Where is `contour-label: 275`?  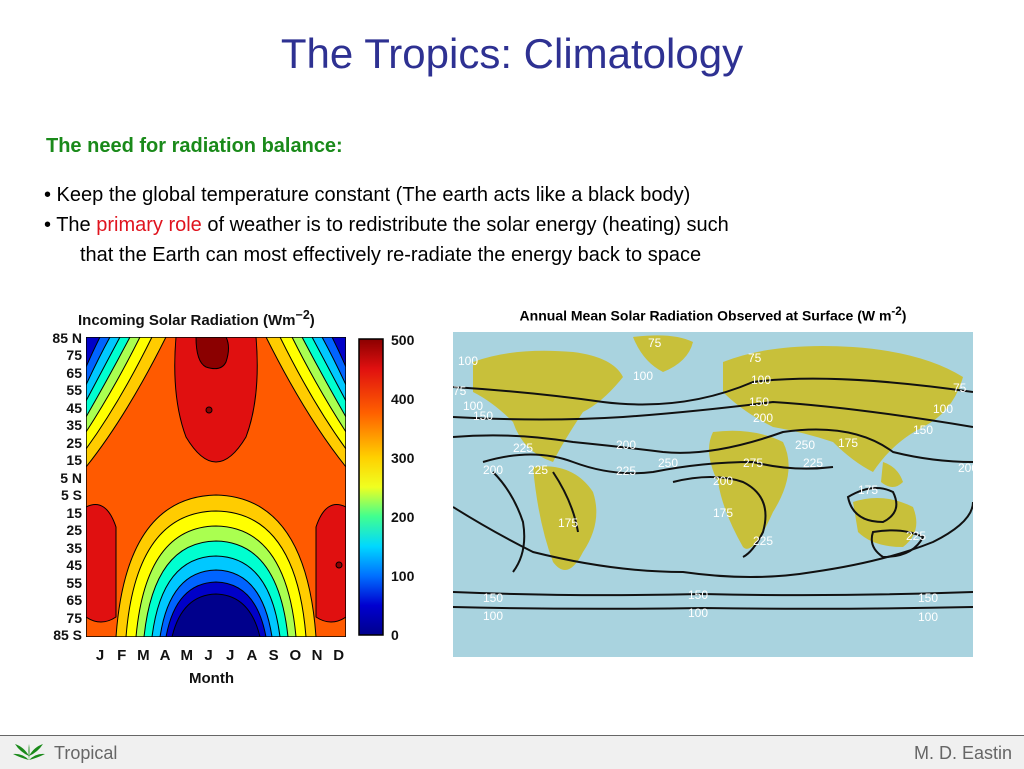 contour-label: 275 is located at coordinates (753, 463).